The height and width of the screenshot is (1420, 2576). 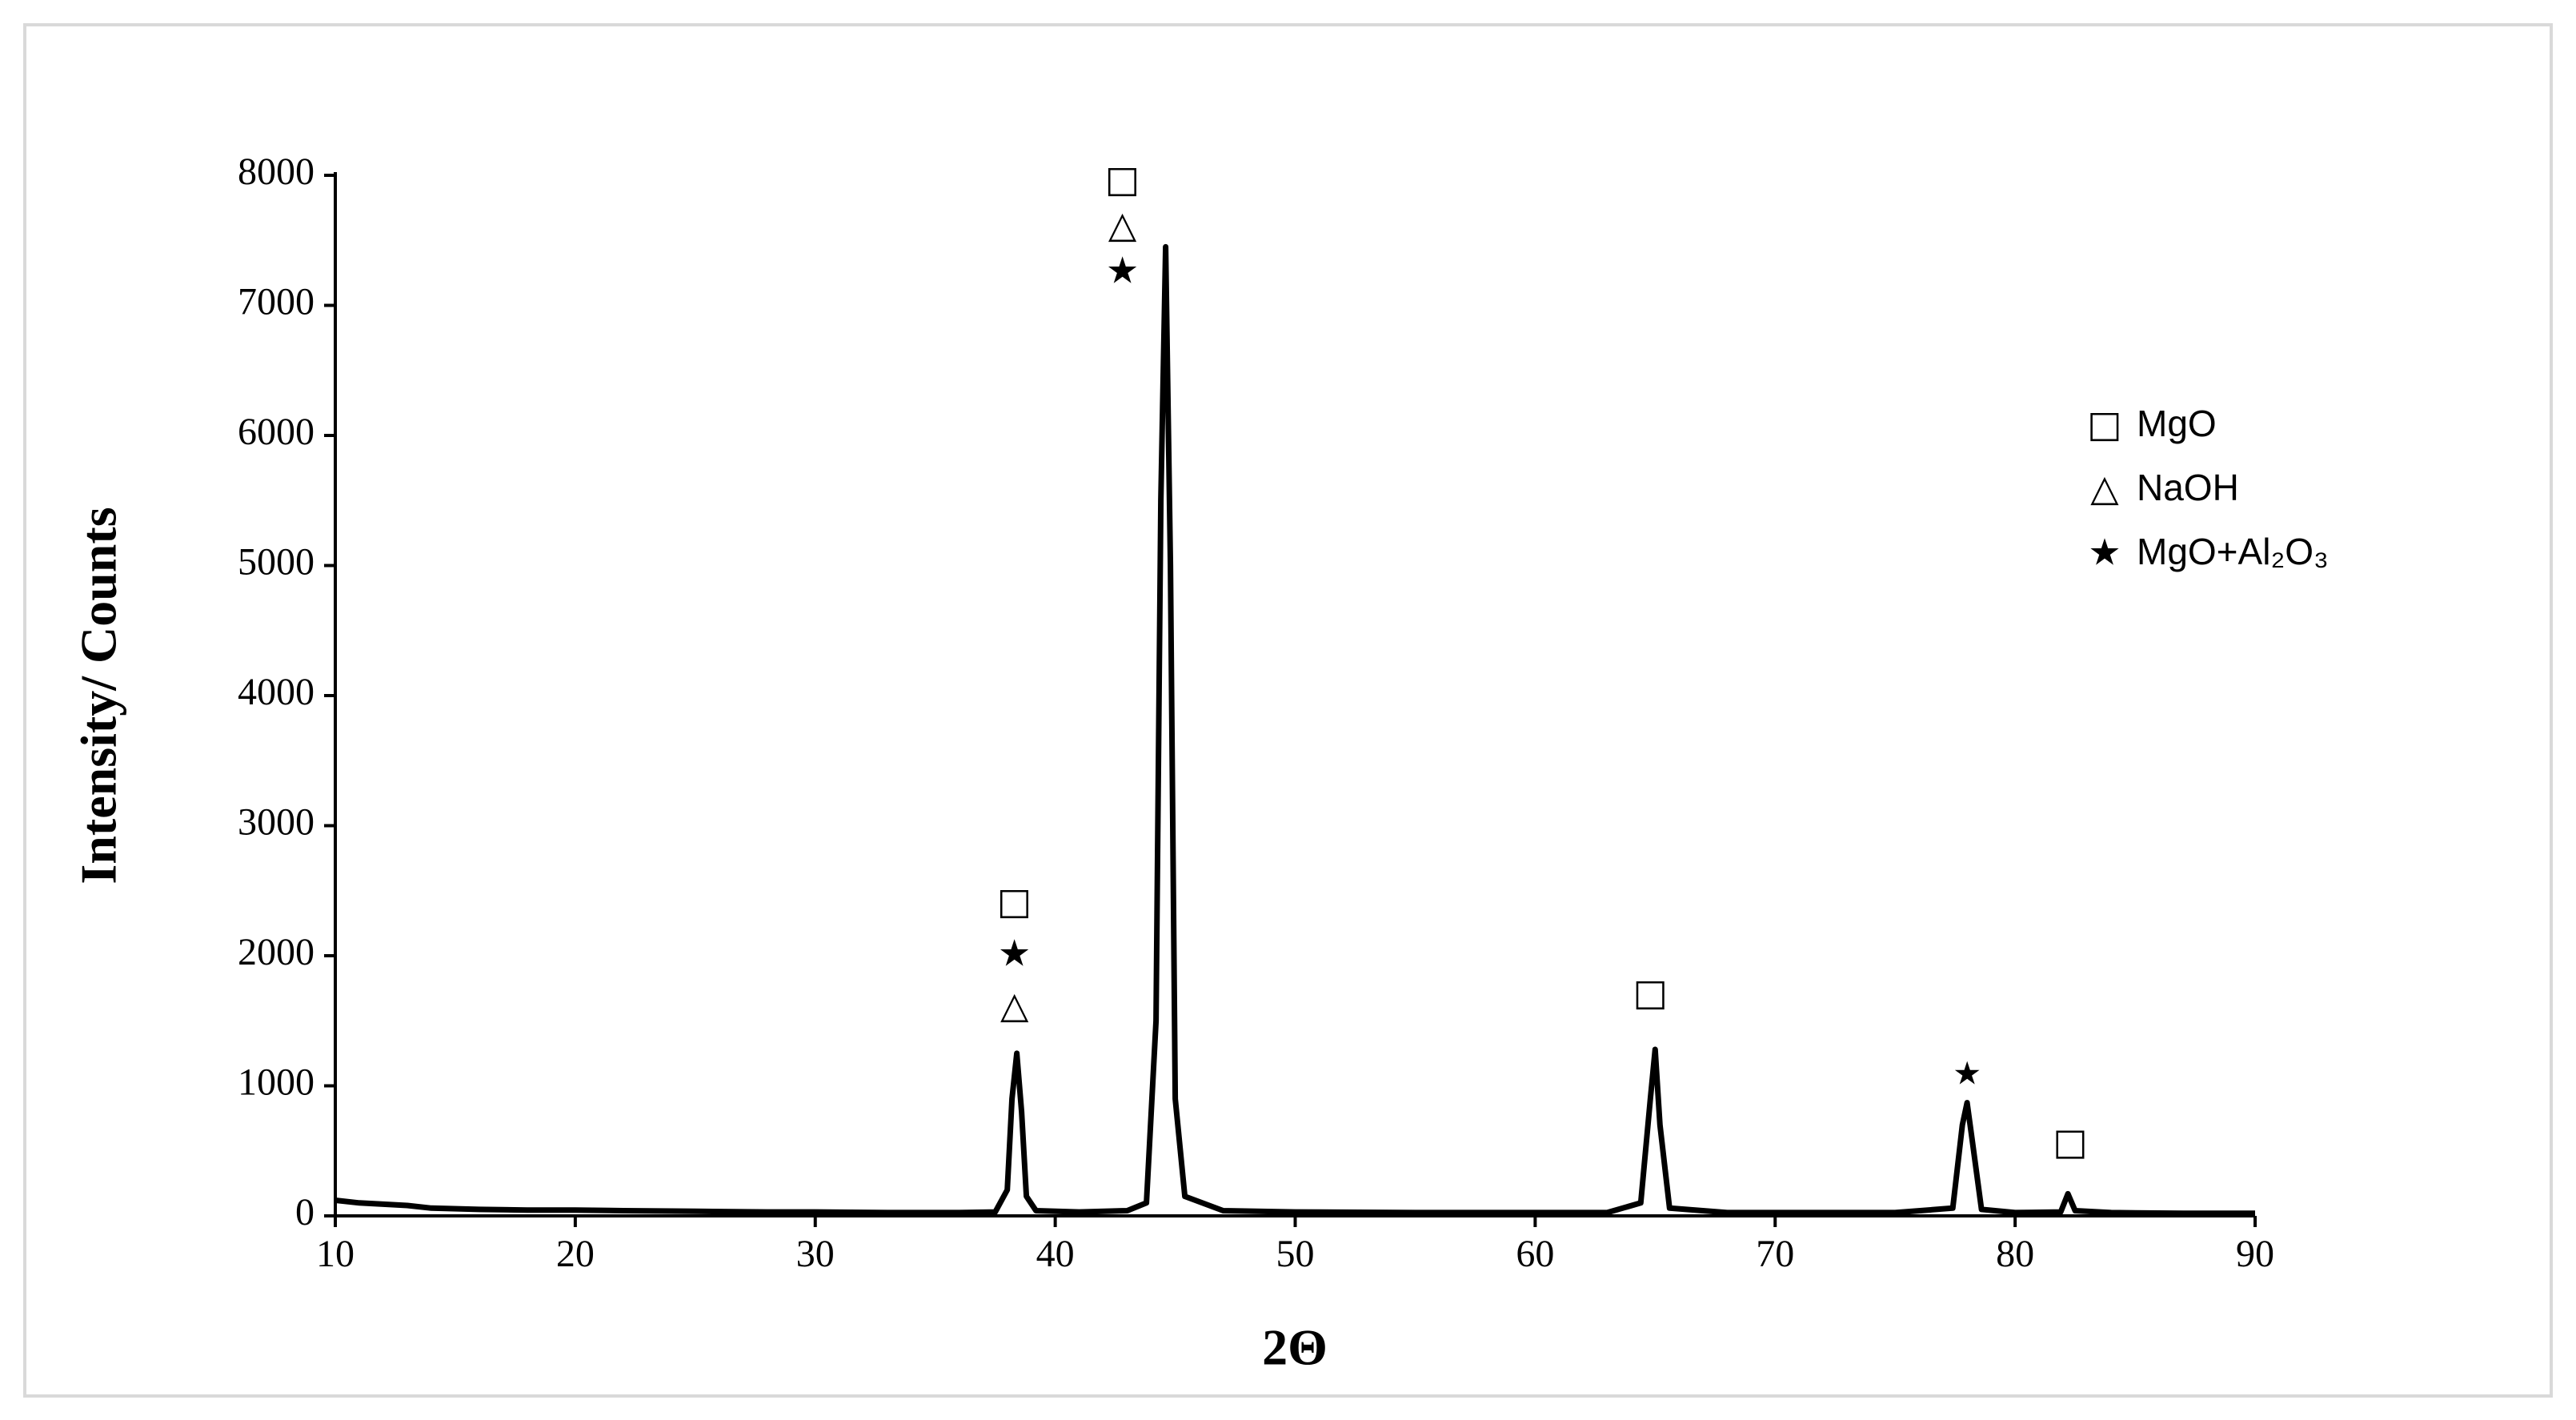 I want to click on legend-label: NaOH, so click(x=2188, y=487).